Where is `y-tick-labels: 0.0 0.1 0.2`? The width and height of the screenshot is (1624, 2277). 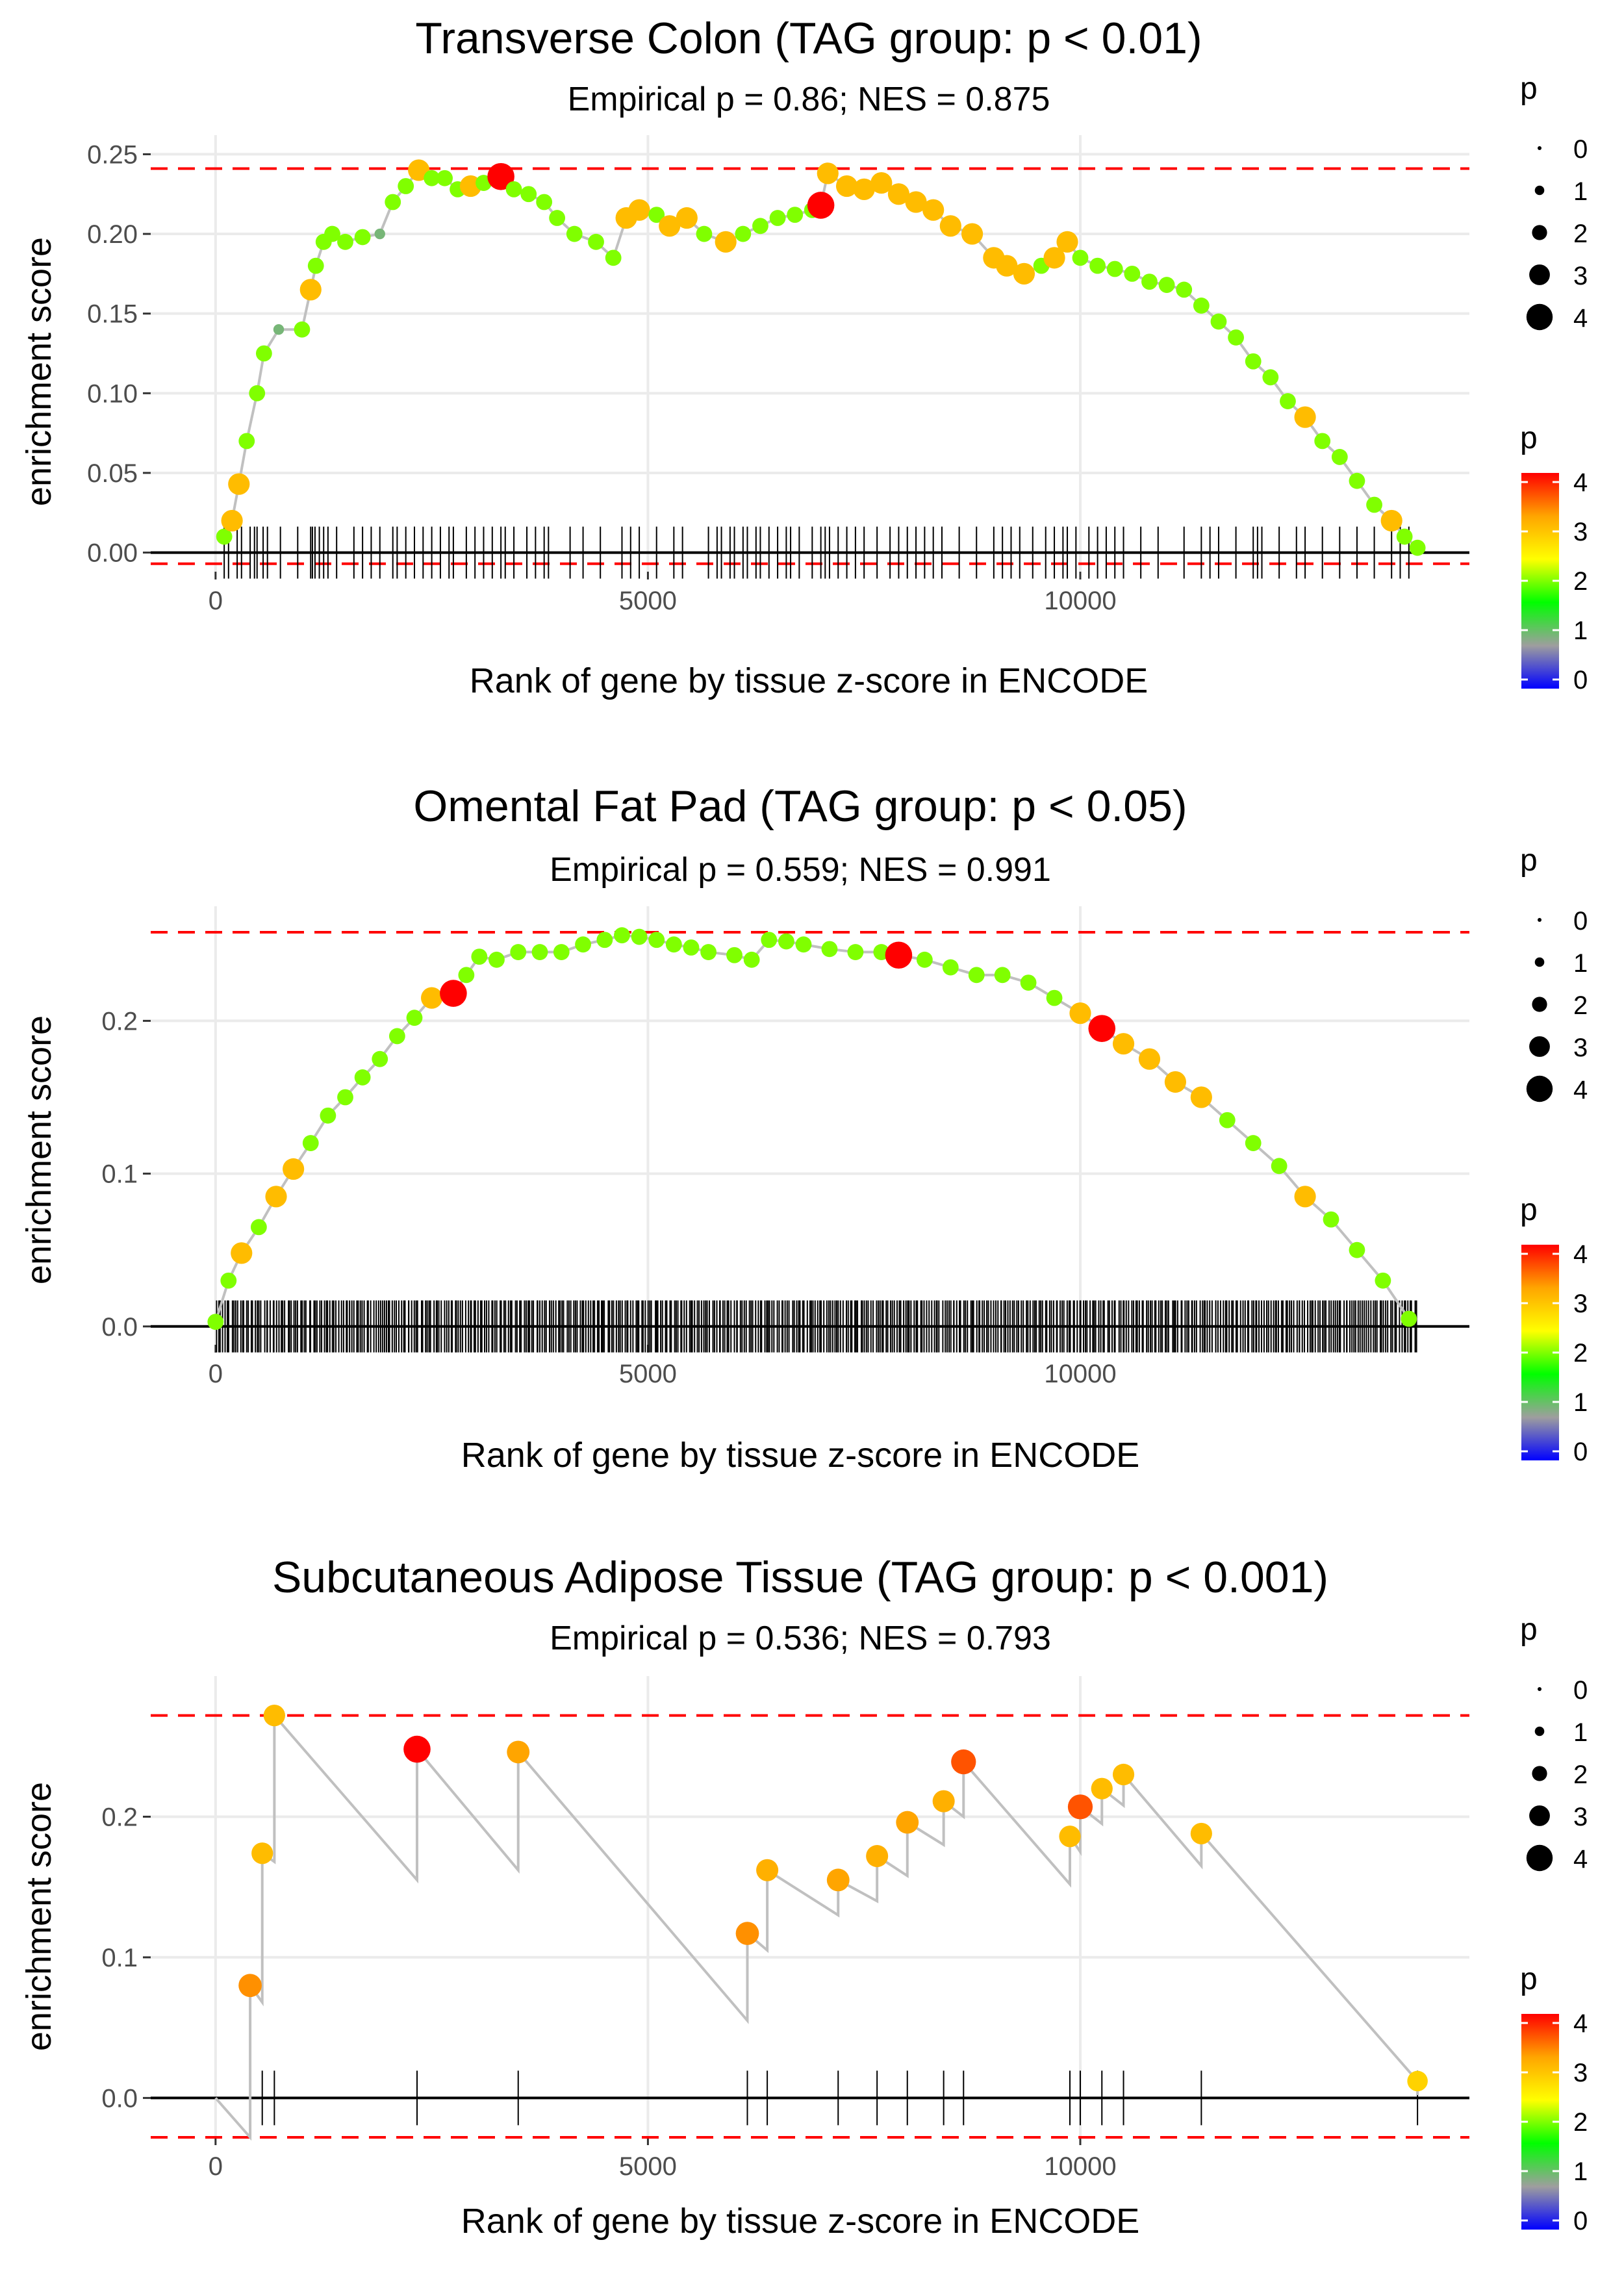 y-tick-labels: 0.0 0.1 0.2 is located at coordinates (119, 1958).